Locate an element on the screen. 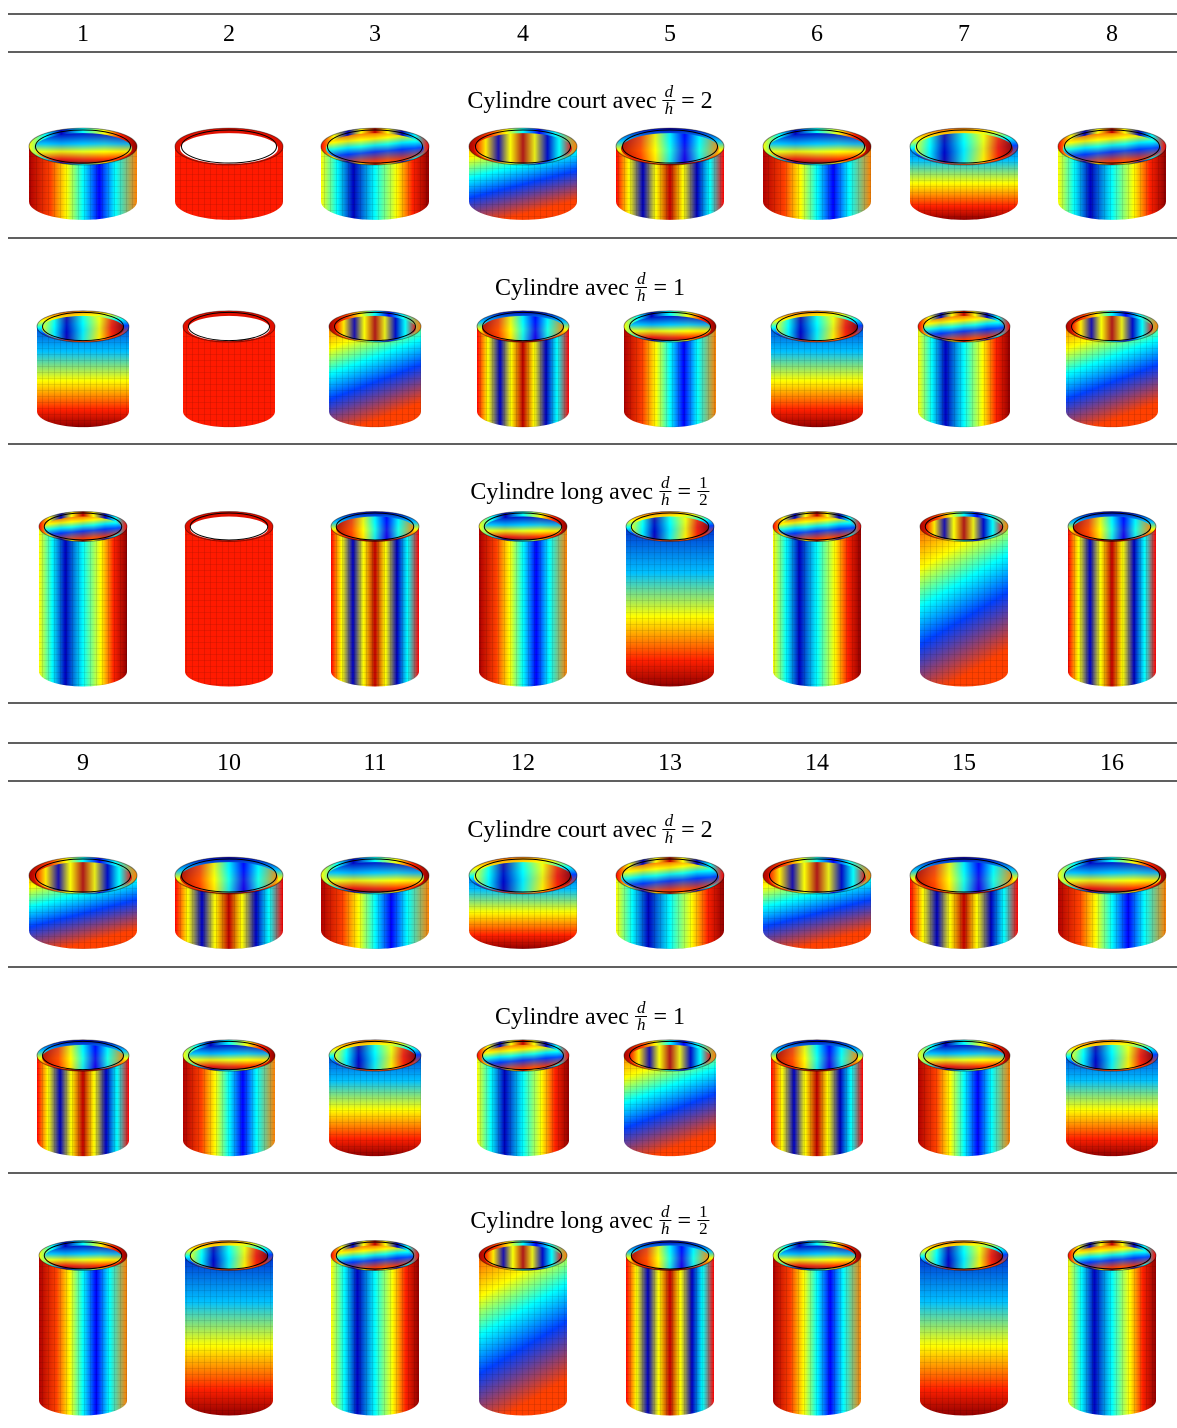 The image size is (1177, 1428). column-header: 4 is located at coordinates (523, 34).